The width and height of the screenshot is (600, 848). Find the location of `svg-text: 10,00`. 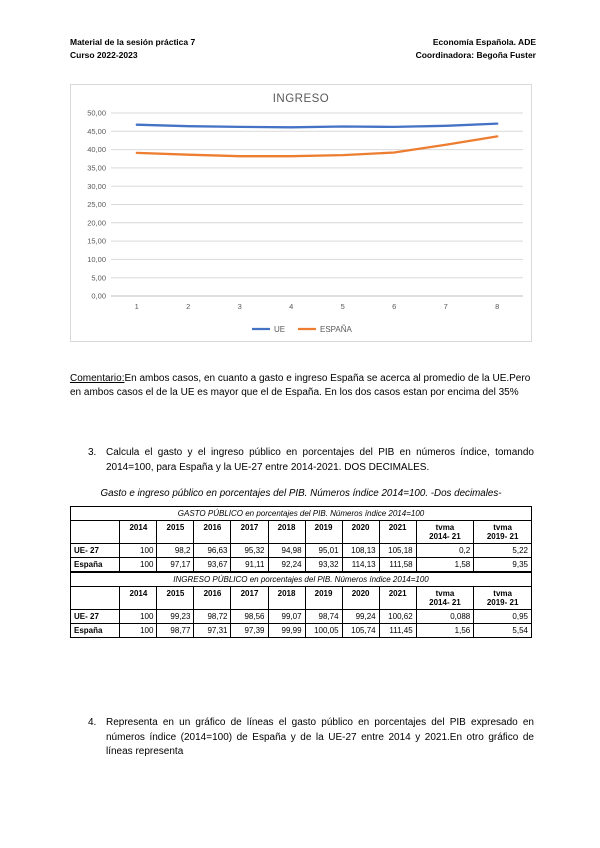

svg-text: 10,00 is located at coordinates (96, 259).